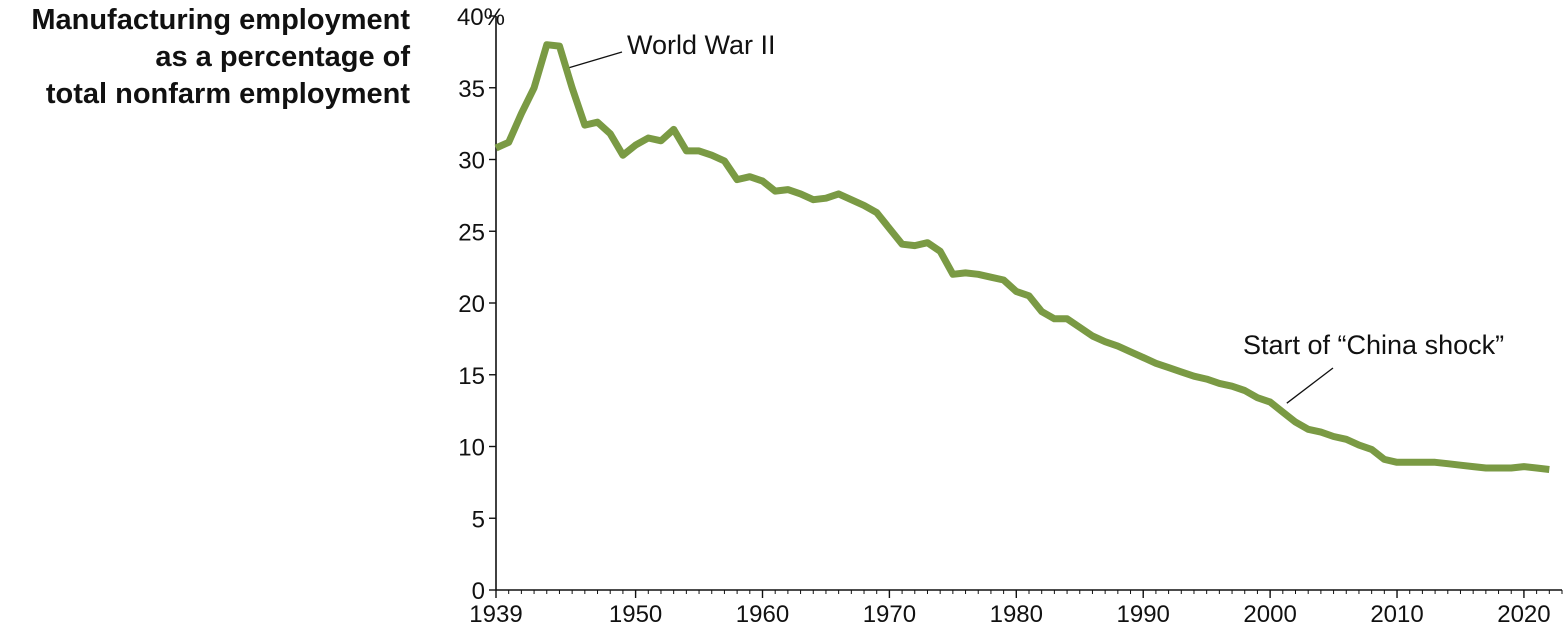 The height and width of the screenshot is (633, 1567). What do you see at coordinates (1373, 345) in the screenshot?
I see `annotation-china-shock: Start of “China shock”` at bounding box center [1373, 345].